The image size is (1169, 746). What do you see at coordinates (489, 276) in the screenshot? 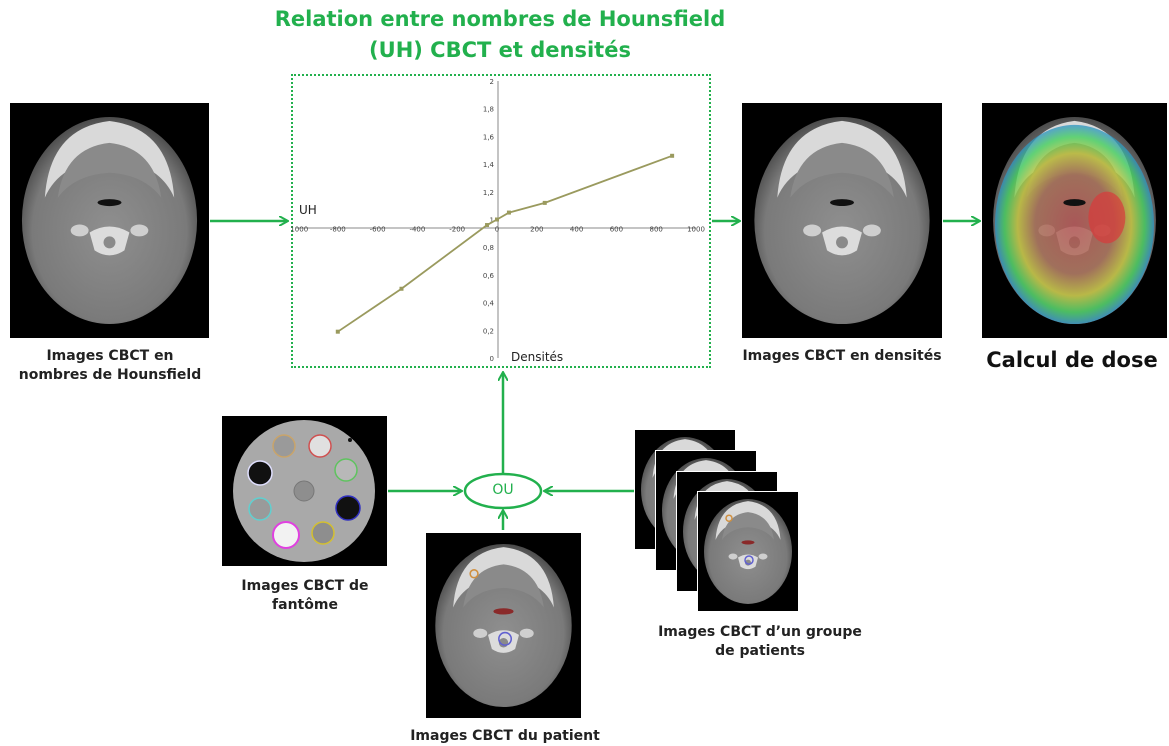
I see `y-tick-label: 0,6` at bounding box center [489, 276].